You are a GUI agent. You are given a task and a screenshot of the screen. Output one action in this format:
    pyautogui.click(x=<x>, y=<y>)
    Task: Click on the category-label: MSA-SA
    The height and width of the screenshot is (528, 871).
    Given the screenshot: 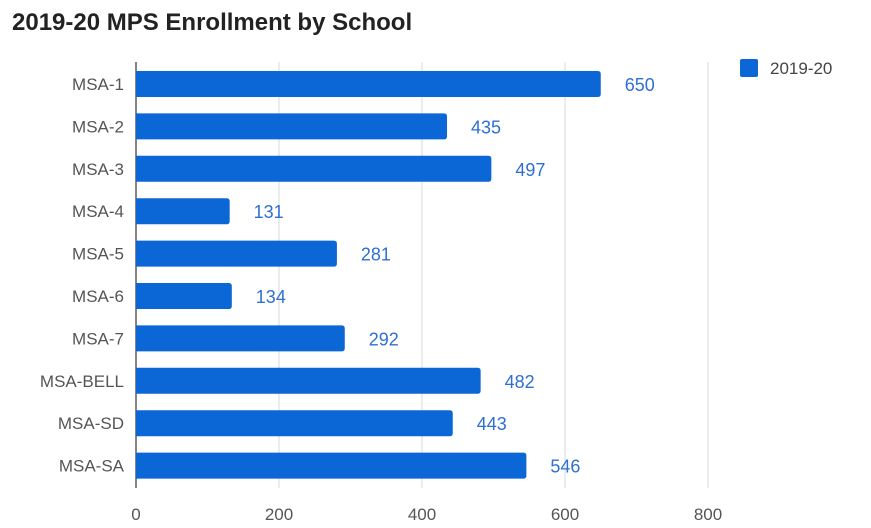 What is the action you would take?
    pyautogui.click(x=92, y=466)
    